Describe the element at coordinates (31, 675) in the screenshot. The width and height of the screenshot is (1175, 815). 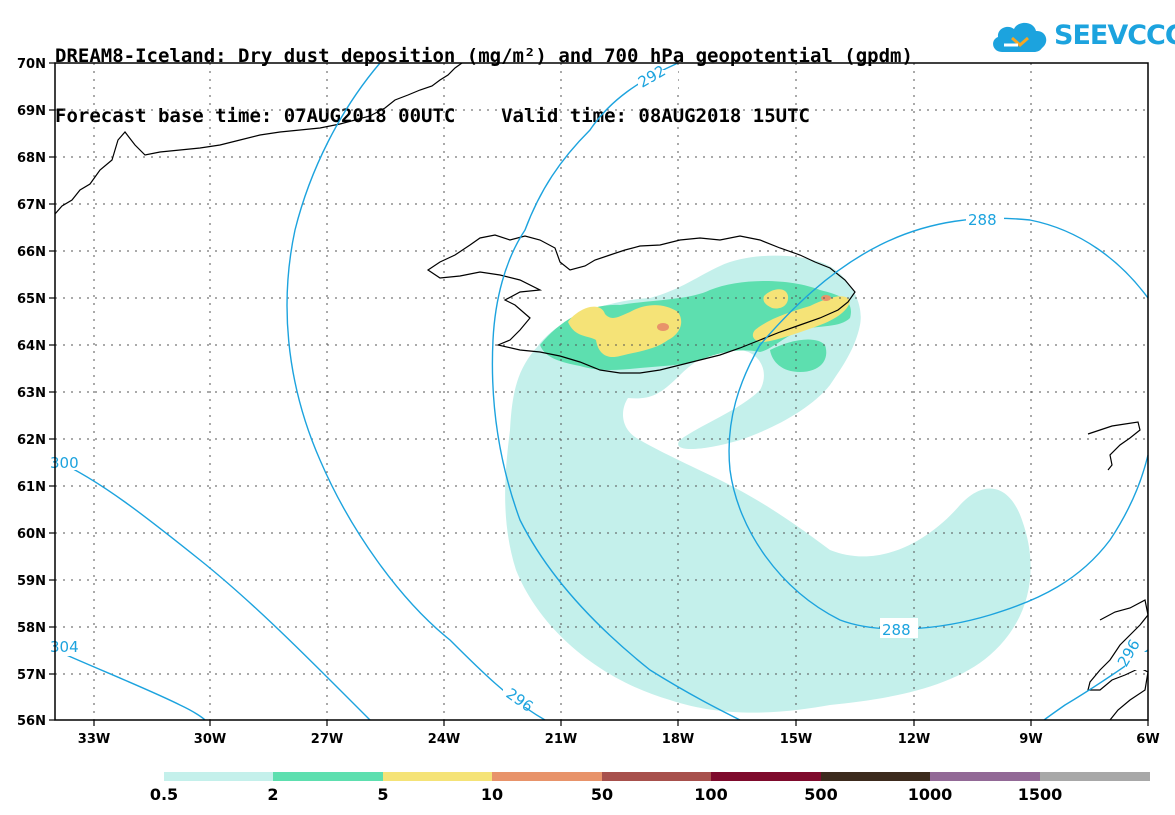
I see `lat-label-57n: 57N` at that location.